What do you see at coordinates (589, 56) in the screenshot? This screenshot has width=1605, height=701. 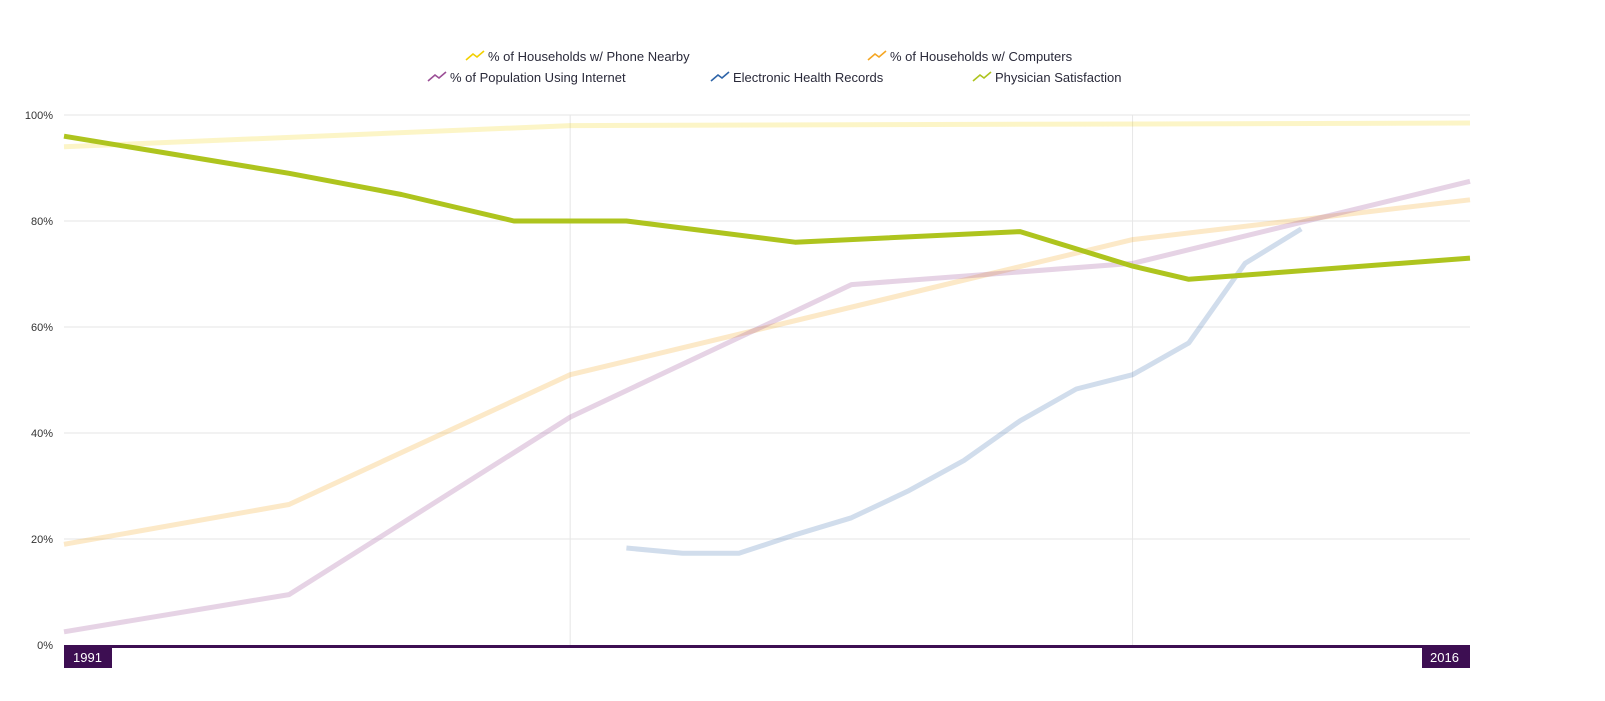 I see `legend-label: % of Households w/ Phone Nearby` at bounding box center [589, 56].